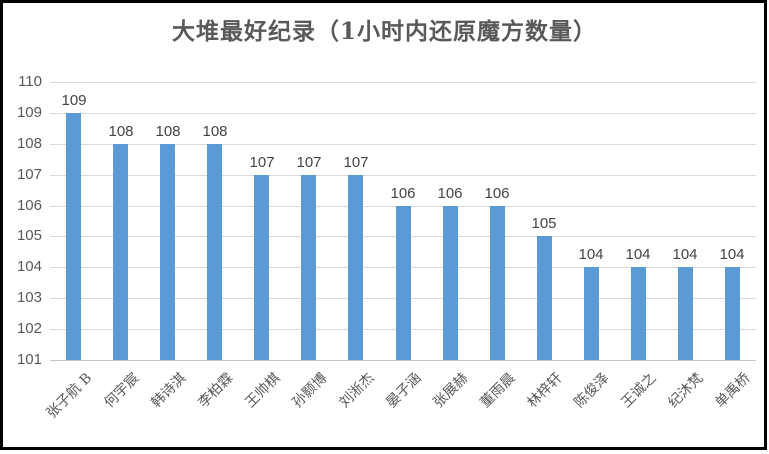 The height and width of the screenshot is (454, 769). I want to click on x-tick-label: 林梓轩, so click(545, 391).